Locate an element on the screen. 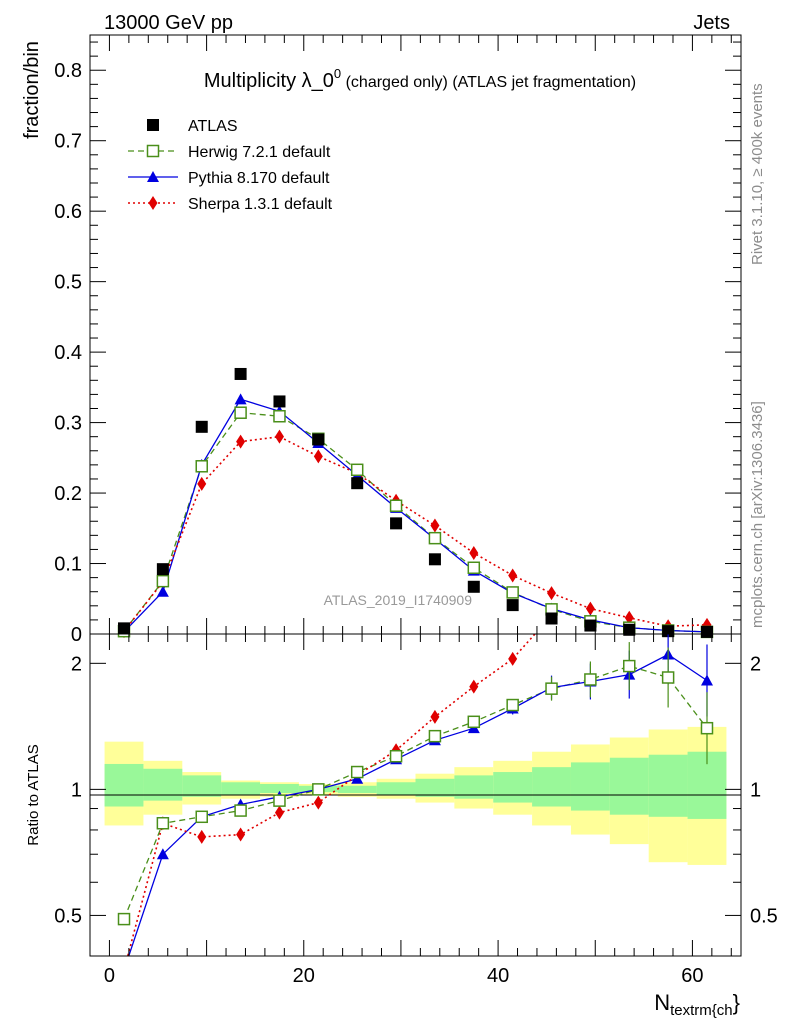 The height and width of the screenshot is (1024, 786). mcplots-label: mcplots.cern.ch [arXiv:1306.3436] is located at coordinates (757, 514).